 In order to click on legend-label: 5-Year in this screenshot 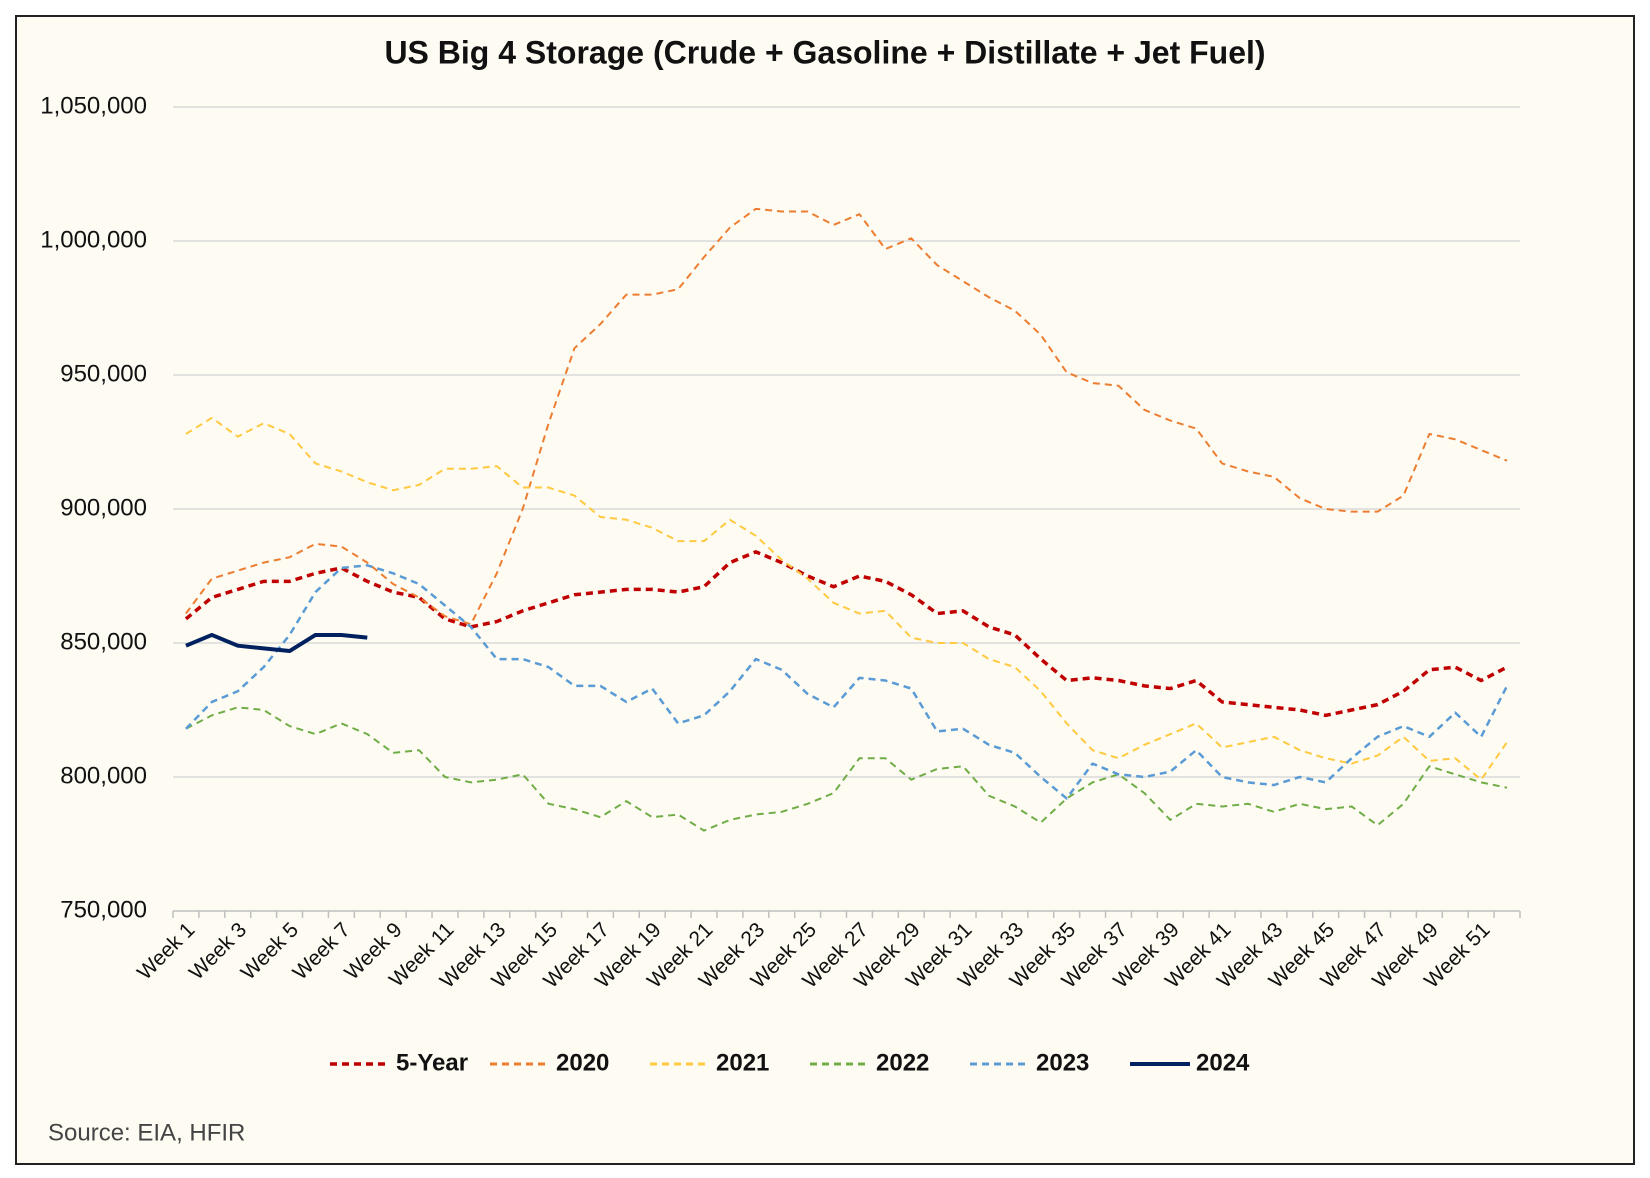, I will do `click(432, 1062)`.